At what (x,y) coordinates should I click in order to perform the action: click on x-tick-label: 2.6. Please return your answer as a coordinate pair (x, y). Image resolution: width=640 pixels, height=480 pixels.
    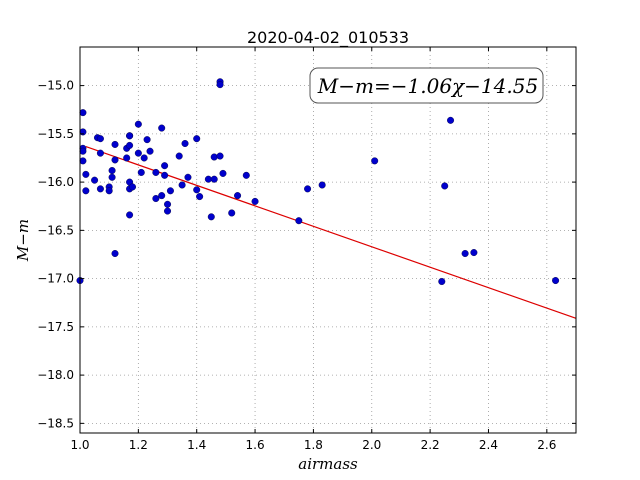
    Looking at the image, I should click on (546, 445).